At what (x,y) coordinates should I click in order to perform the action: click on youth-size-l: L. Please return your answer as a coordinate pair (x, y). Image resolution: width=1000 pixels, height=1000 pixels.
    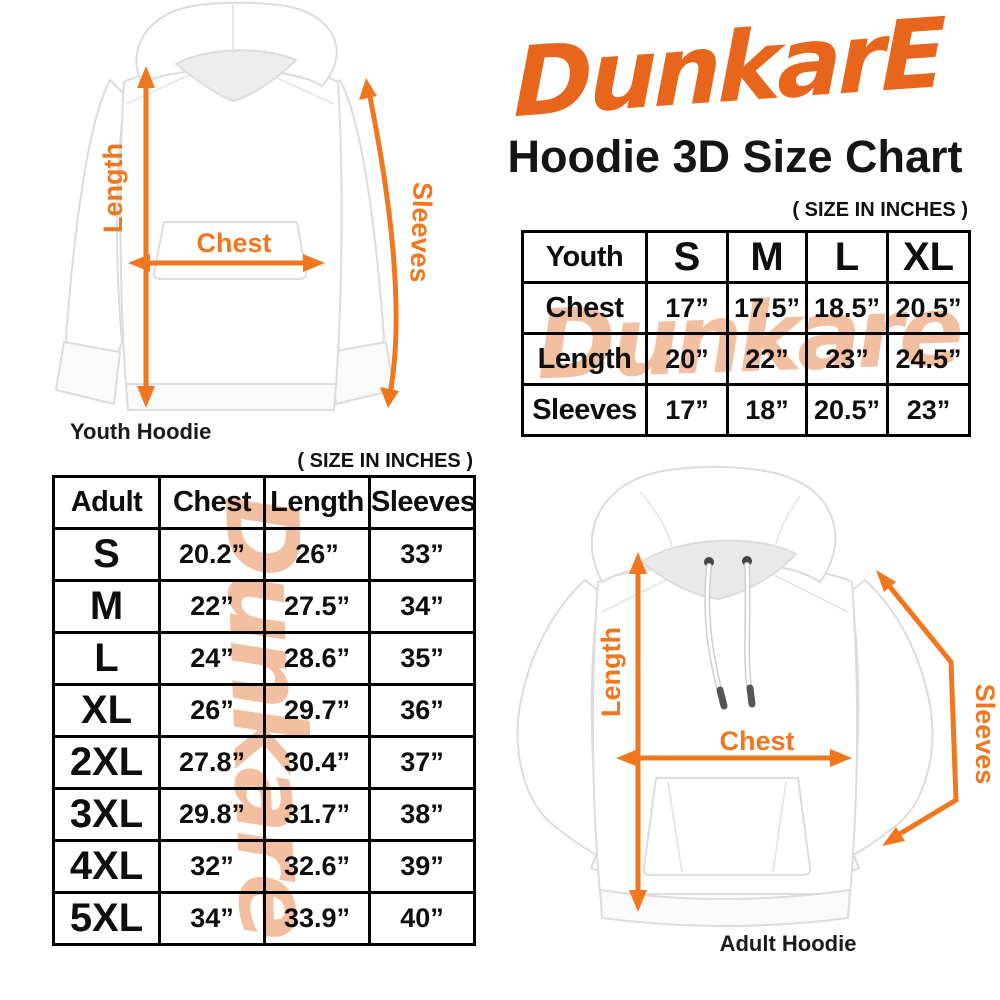
    Looking at the image, I should click on (847, 257).